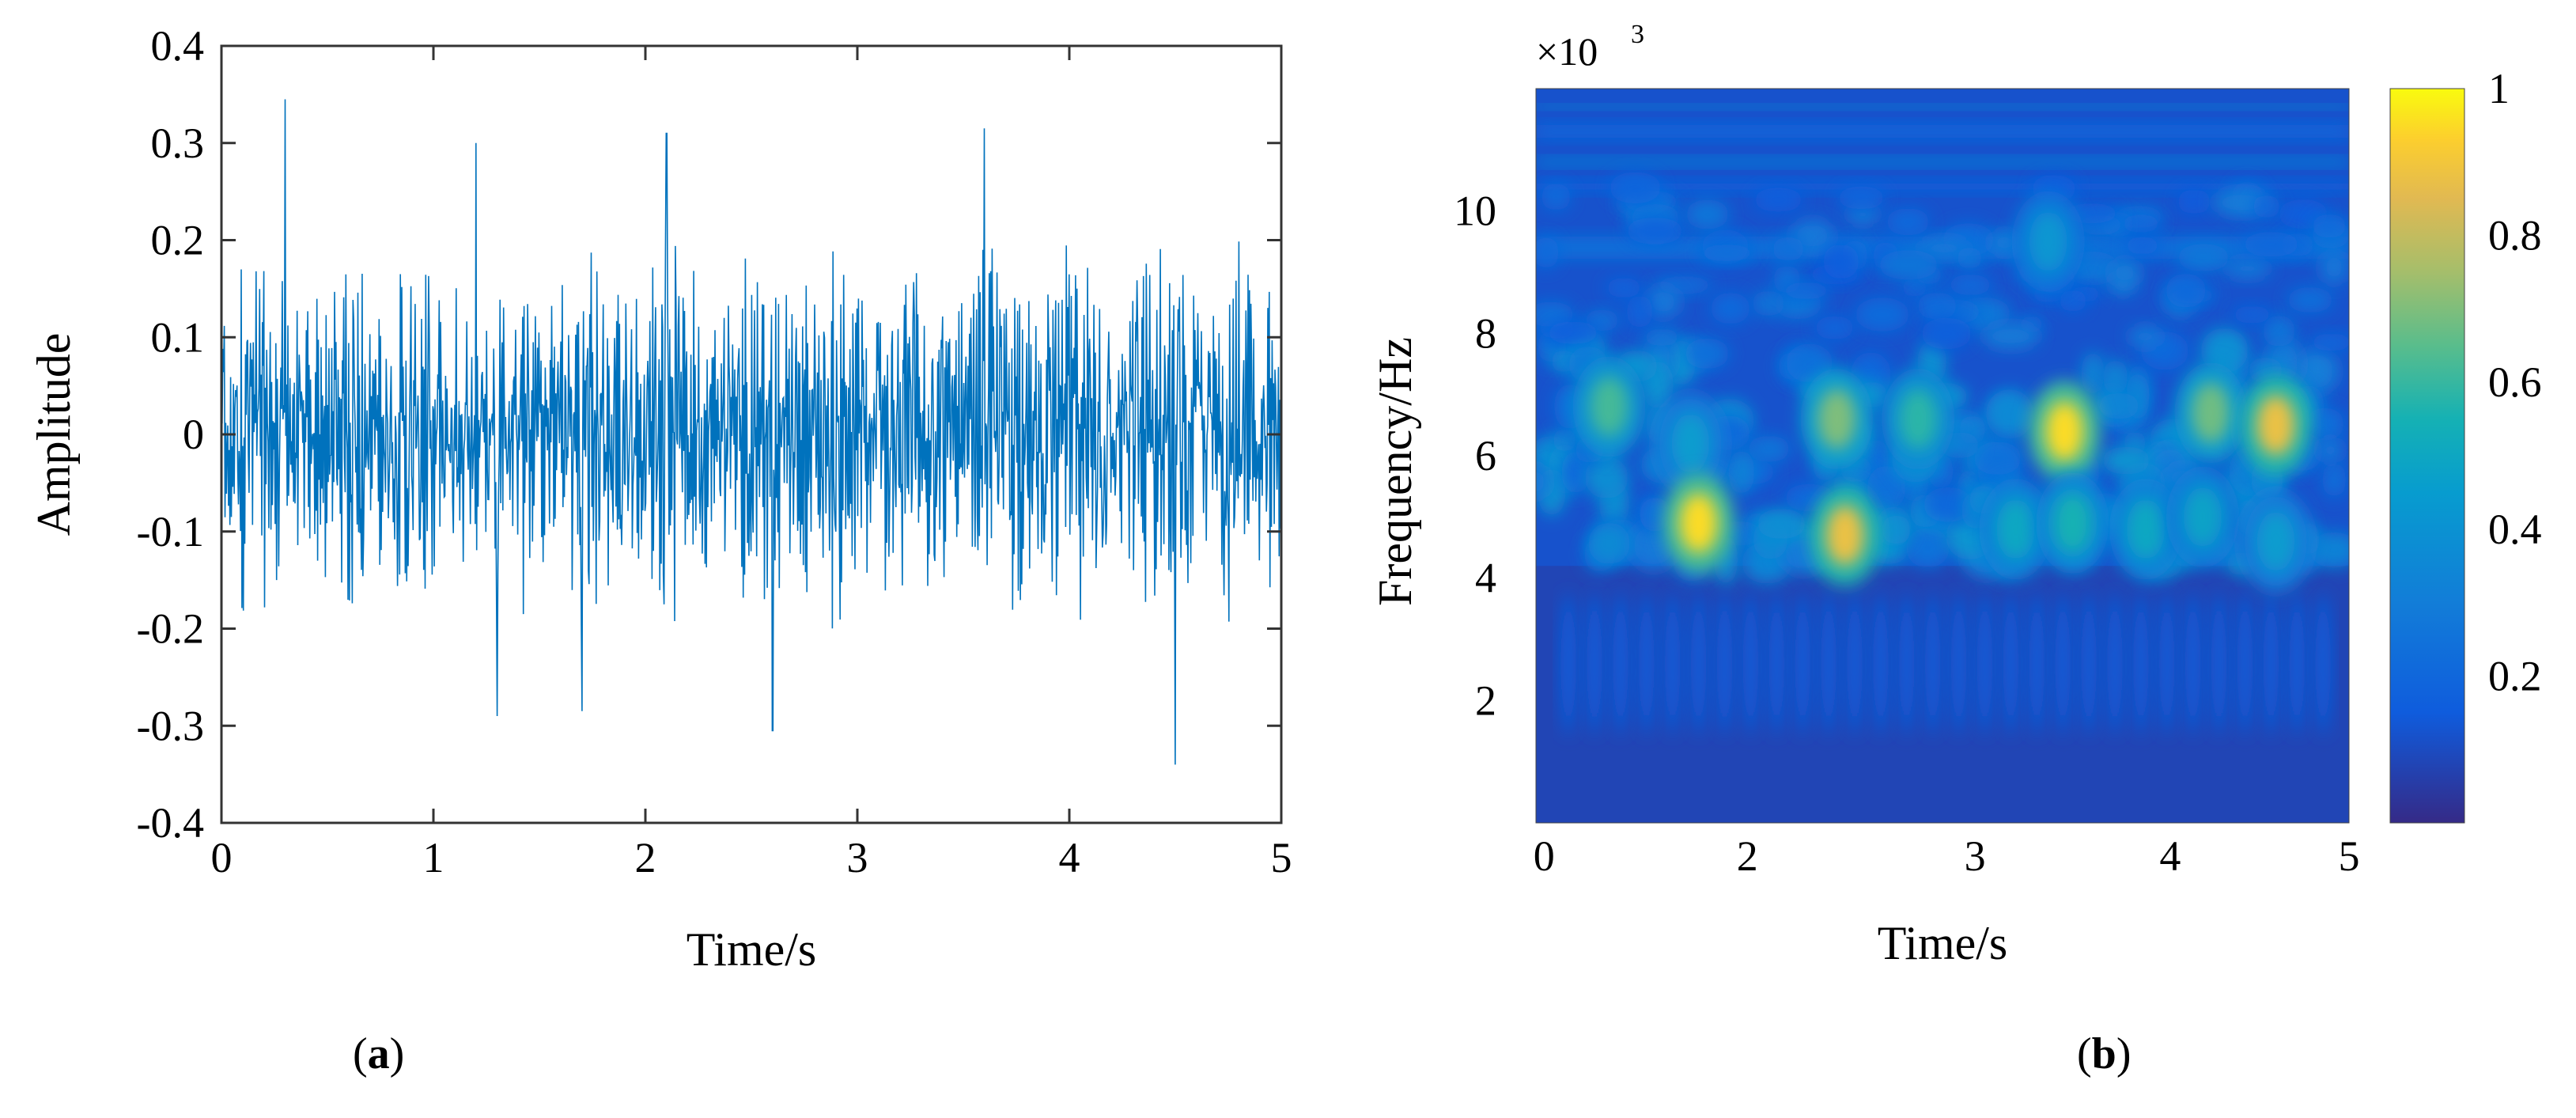  I want to click on x-tick-label-a: 5, so click(1282, 857).